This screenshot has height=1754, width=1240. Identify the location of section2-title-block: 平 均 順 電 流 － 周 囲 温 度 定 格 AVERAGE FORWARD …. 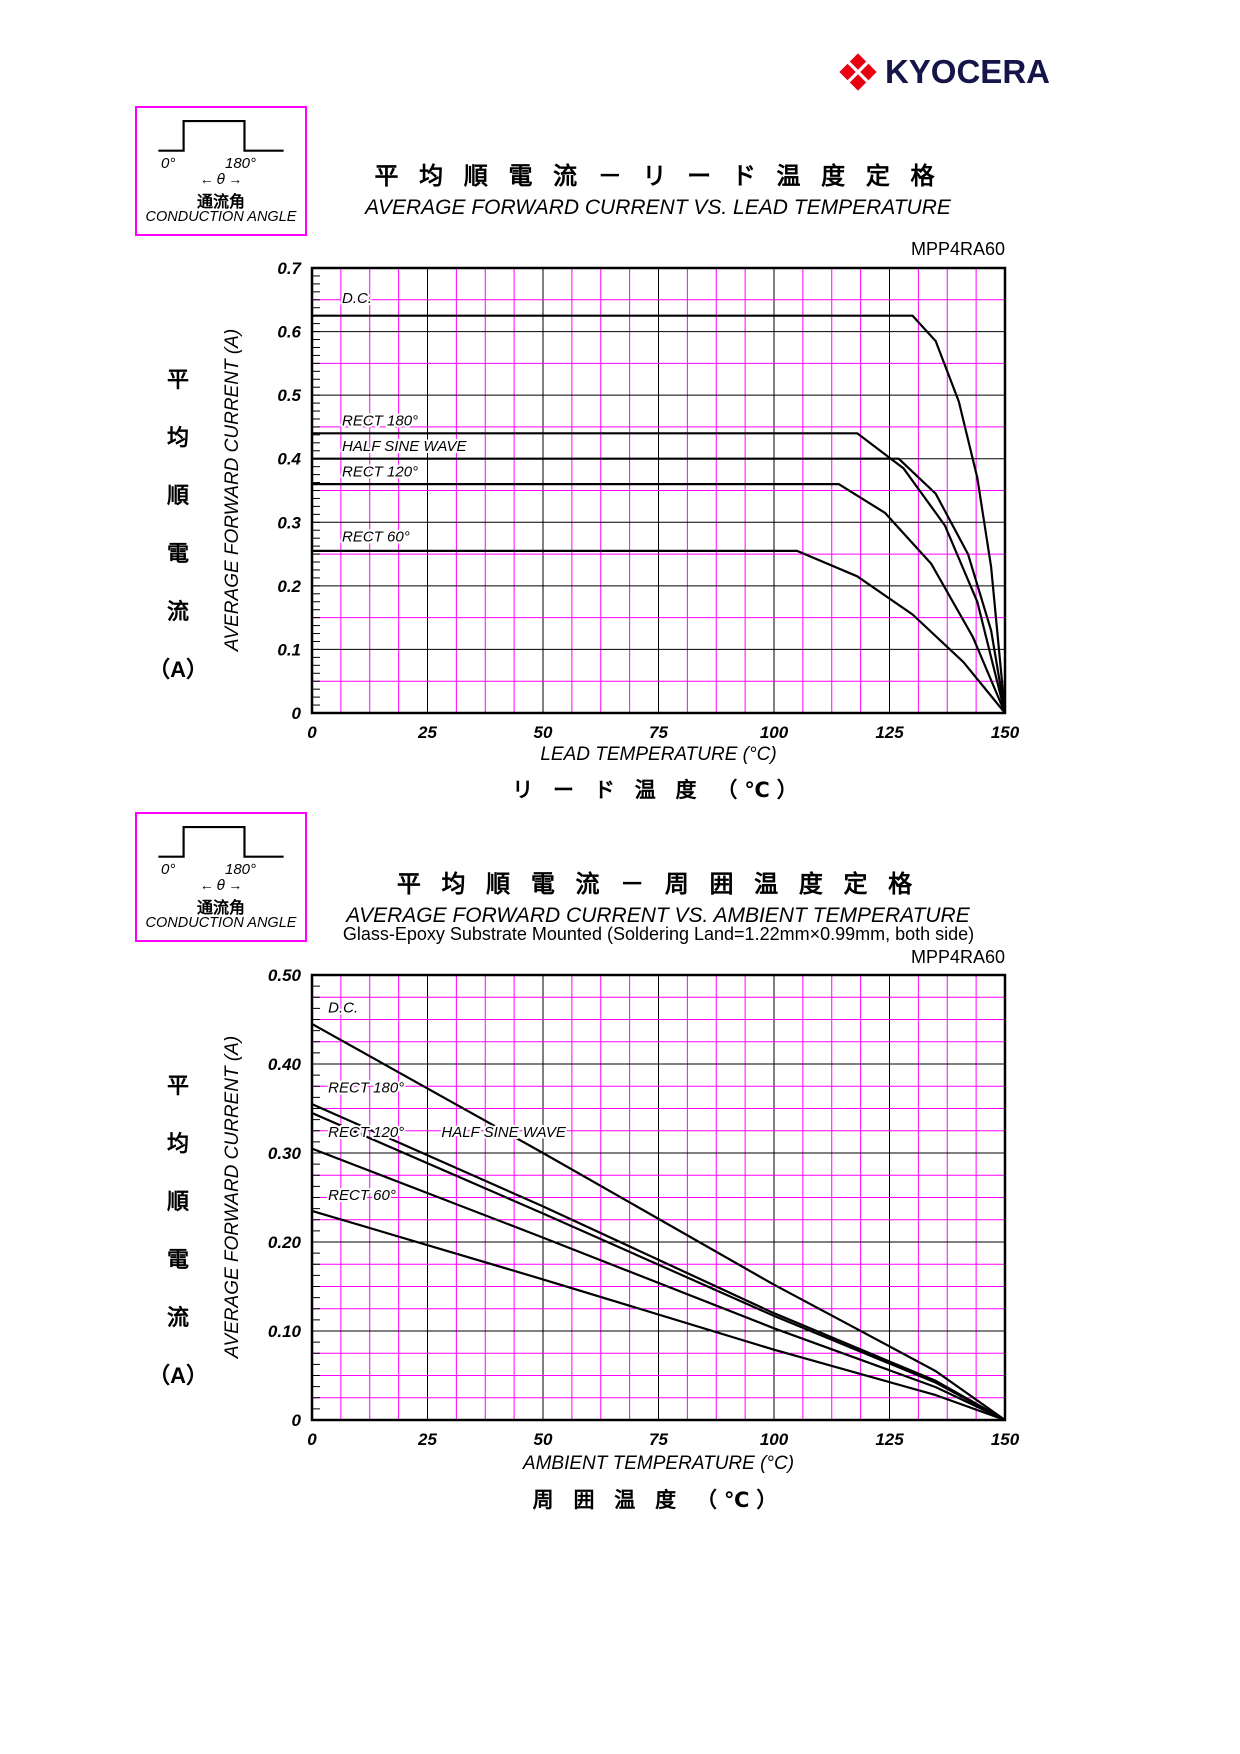
(658, 896).